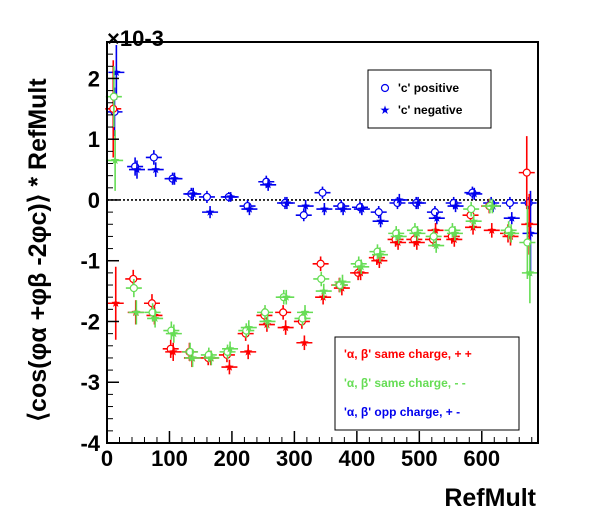  Describe the element at coordinates (419, 458) in the screenshot. I see `x-tick-label: 500` at that location.